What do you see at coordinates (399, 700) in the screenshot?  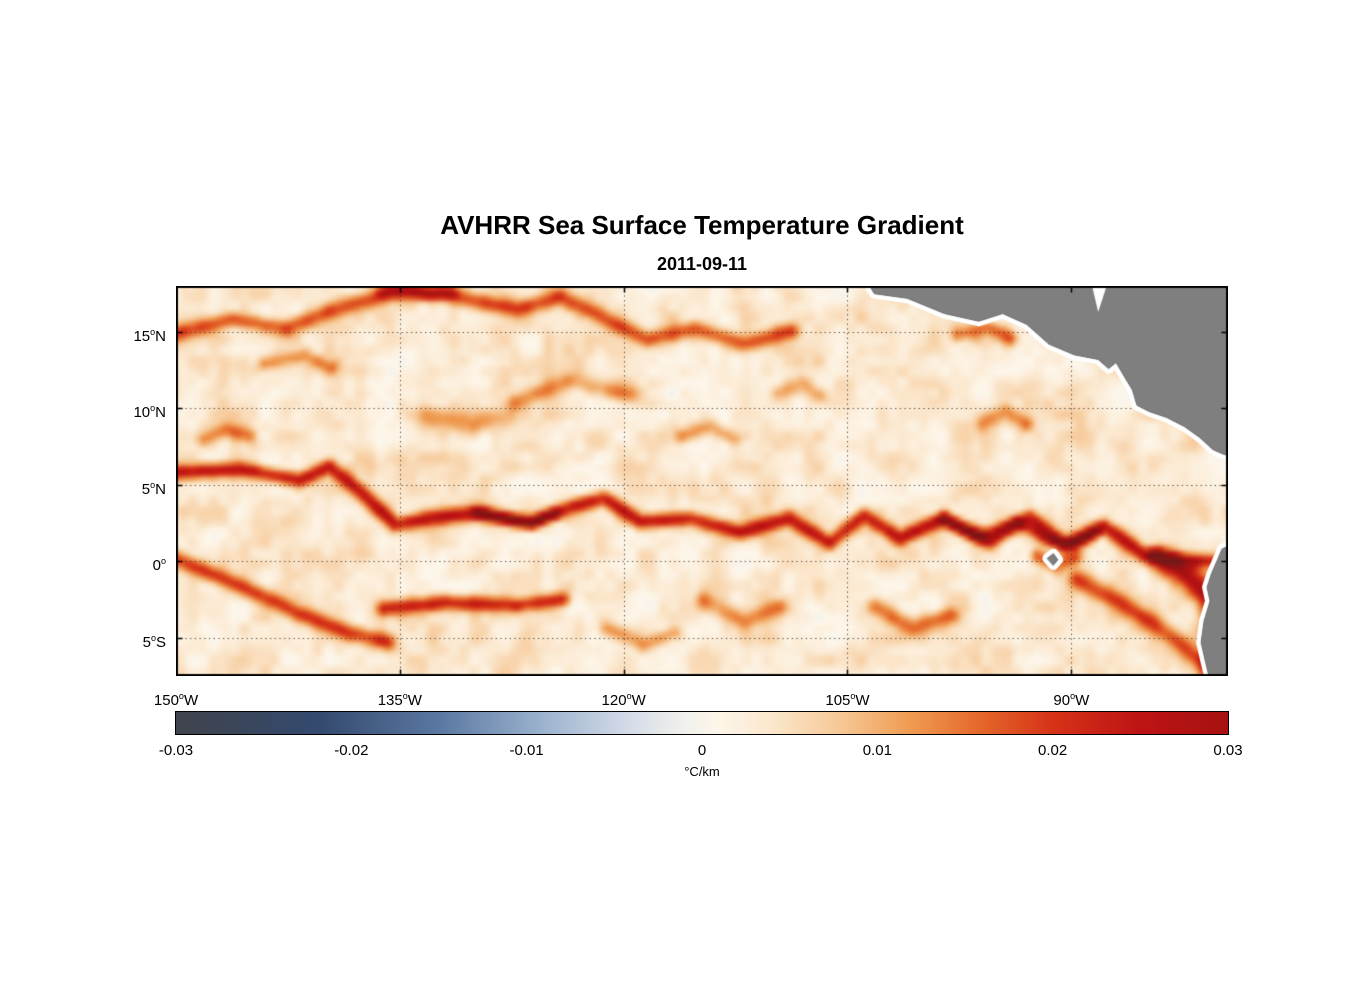 I see `x-tick-label: 135oW` at bounding box center [399, 700].